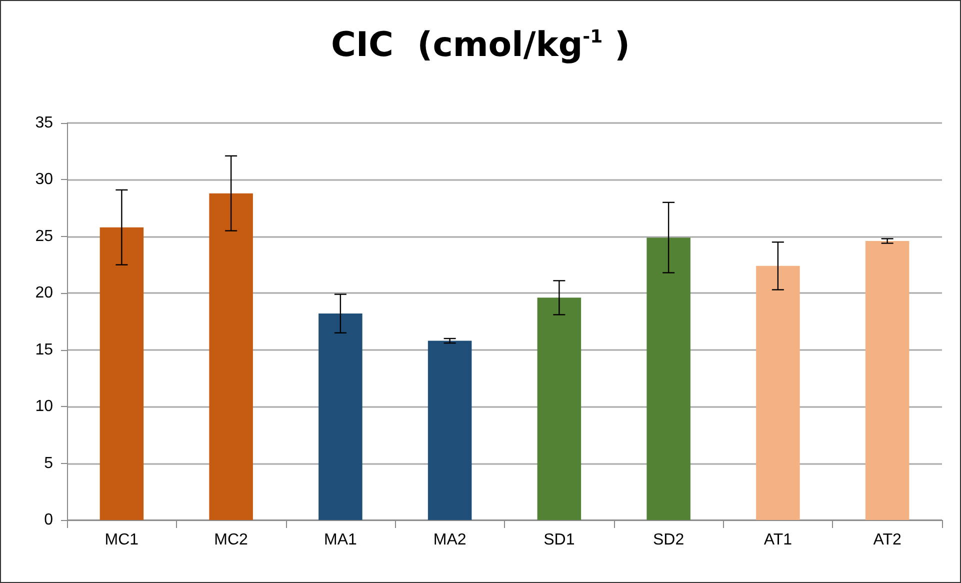  What do you see at coordinates (44, 407) in the screenshot?
I see `y-tick-label: 10` at bounding box center [44, 407].